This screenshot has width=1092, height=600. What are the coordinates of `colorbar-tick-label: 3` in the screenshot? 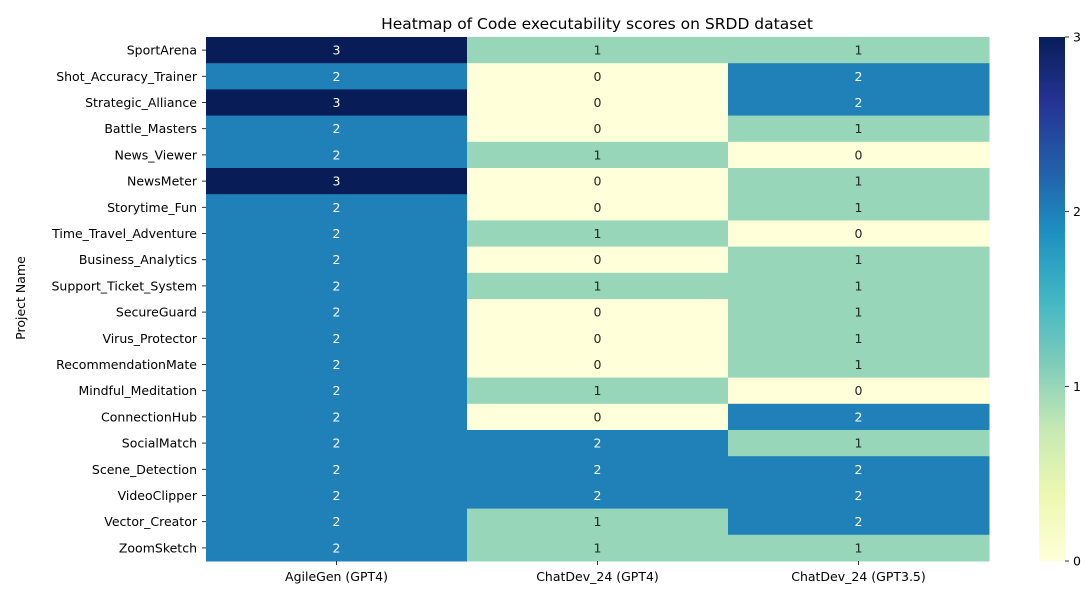 It's located at (1077, 37).